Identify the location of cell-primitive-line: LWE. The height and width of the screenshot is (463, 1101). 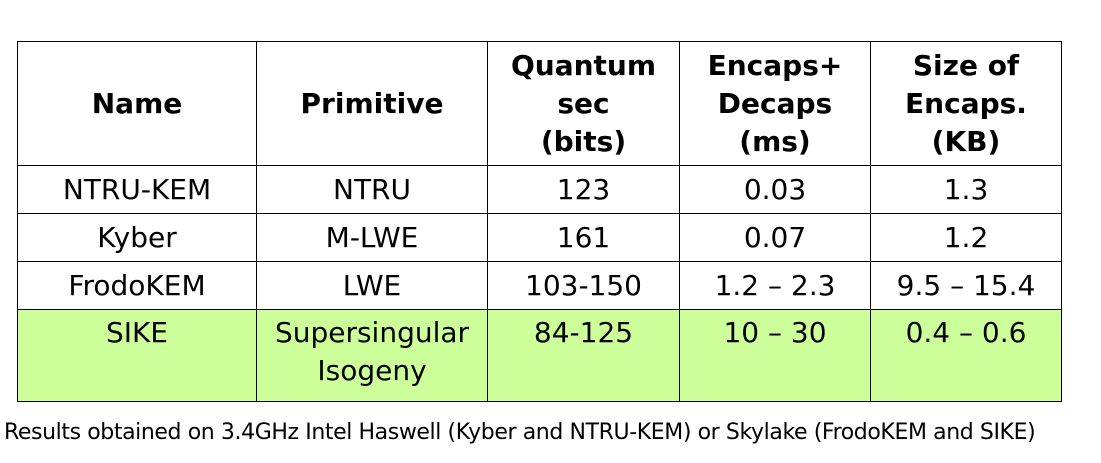
(372, 285).